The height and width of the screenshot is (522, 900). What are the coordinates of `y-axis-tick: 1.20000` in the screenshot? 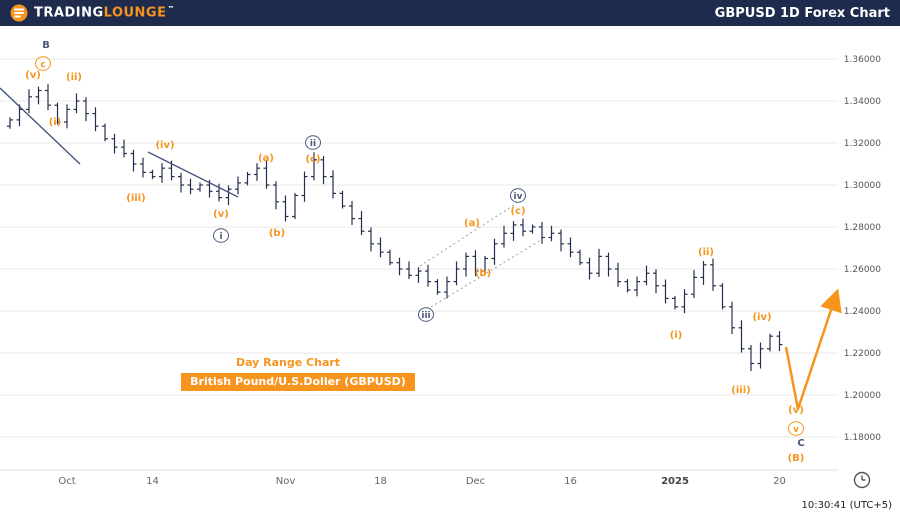 It's located at (862, 396).